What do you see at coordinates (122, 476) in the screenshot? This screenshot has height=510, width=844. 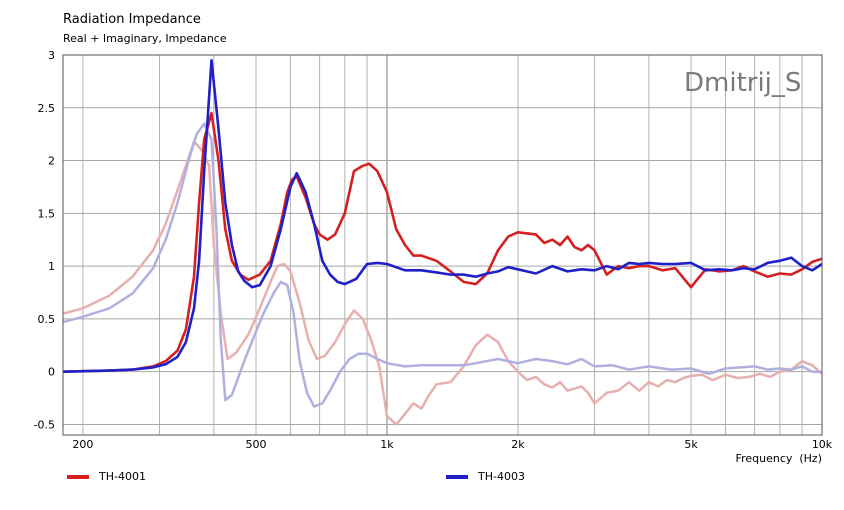 I see `legend-label-th4001: TH-4001` at bounding box center [122, 476].